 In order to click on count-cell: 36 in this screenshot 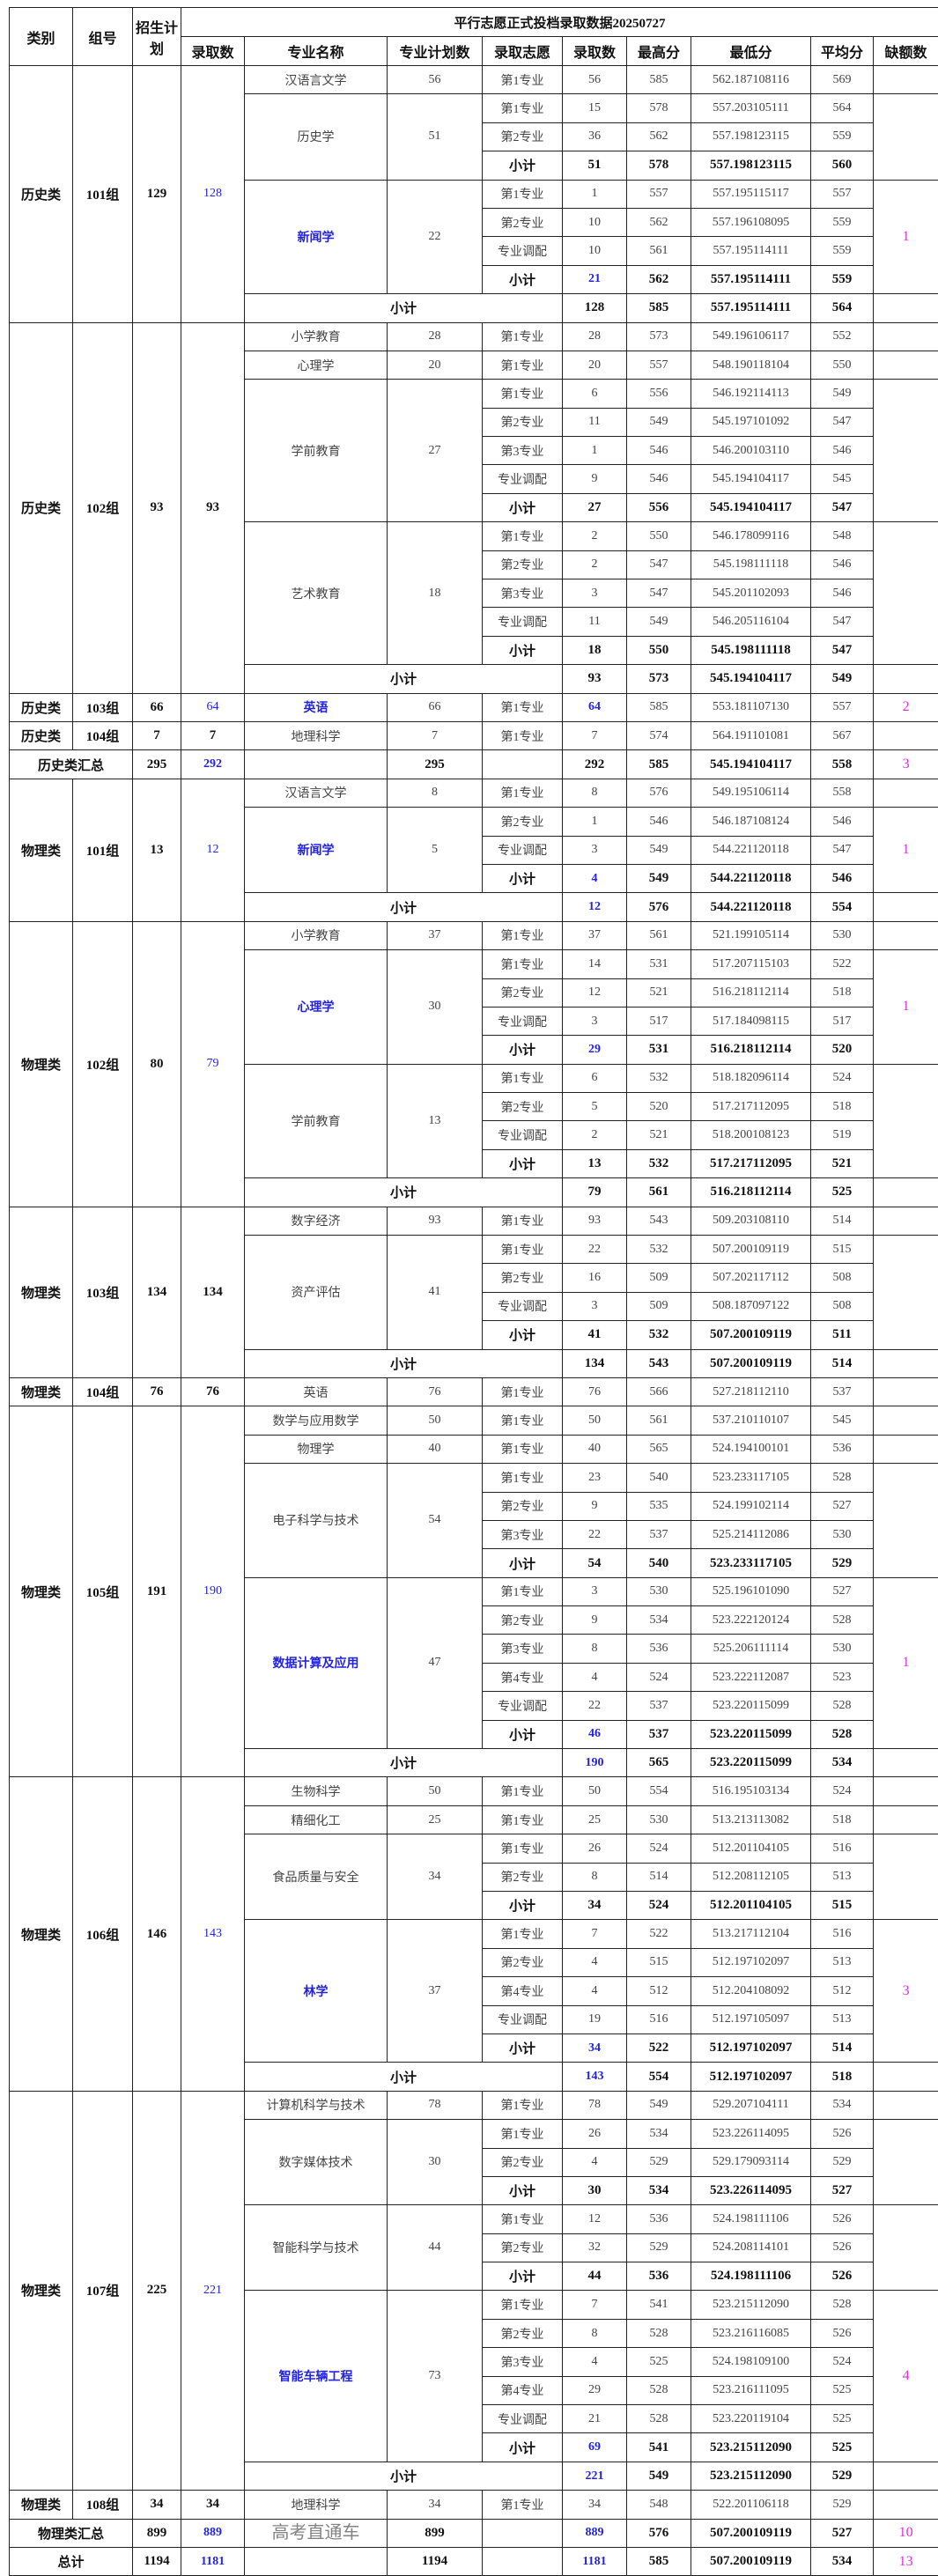, I will do `click(594, 137)`.